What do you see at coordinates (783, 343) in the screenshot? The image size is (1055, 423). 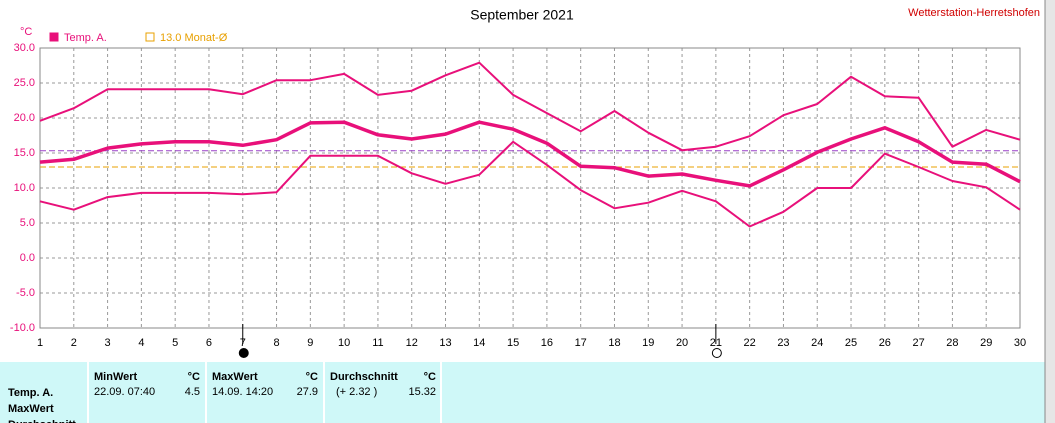 I see `x-tick-label: 23` at bounding box center [783, 343].